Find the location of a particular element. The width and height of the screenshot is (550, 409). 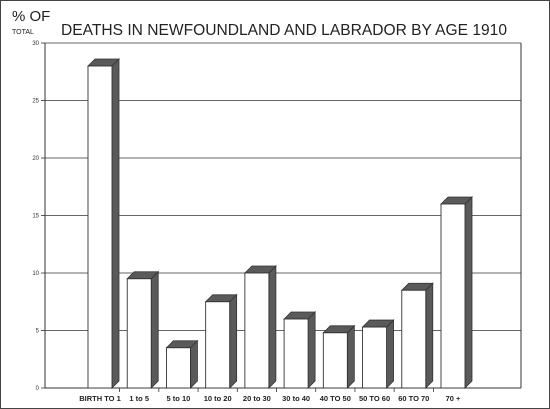

x-category-label: 60 TO 70 is located at coordinates (413, 398).